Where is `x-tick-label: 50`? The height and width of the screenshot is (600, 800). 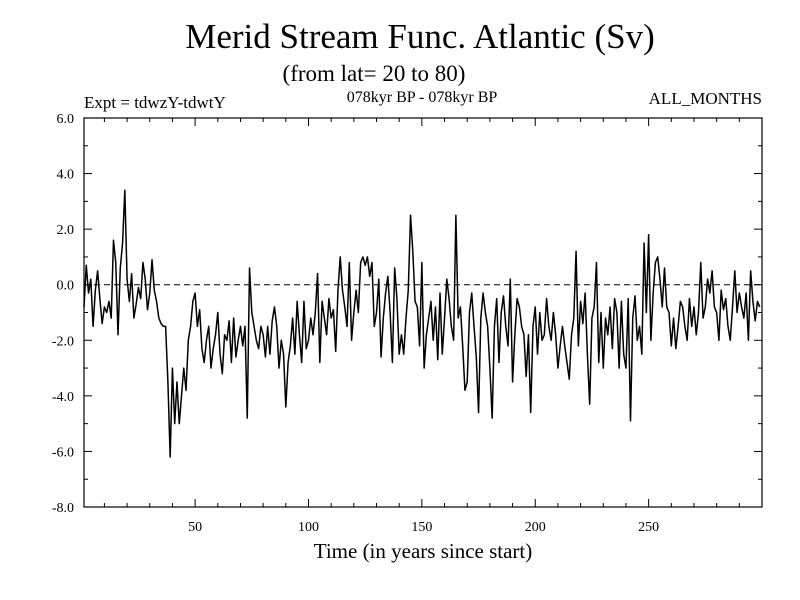
x-tick-label: 50 is located at coordinates (195, 527).